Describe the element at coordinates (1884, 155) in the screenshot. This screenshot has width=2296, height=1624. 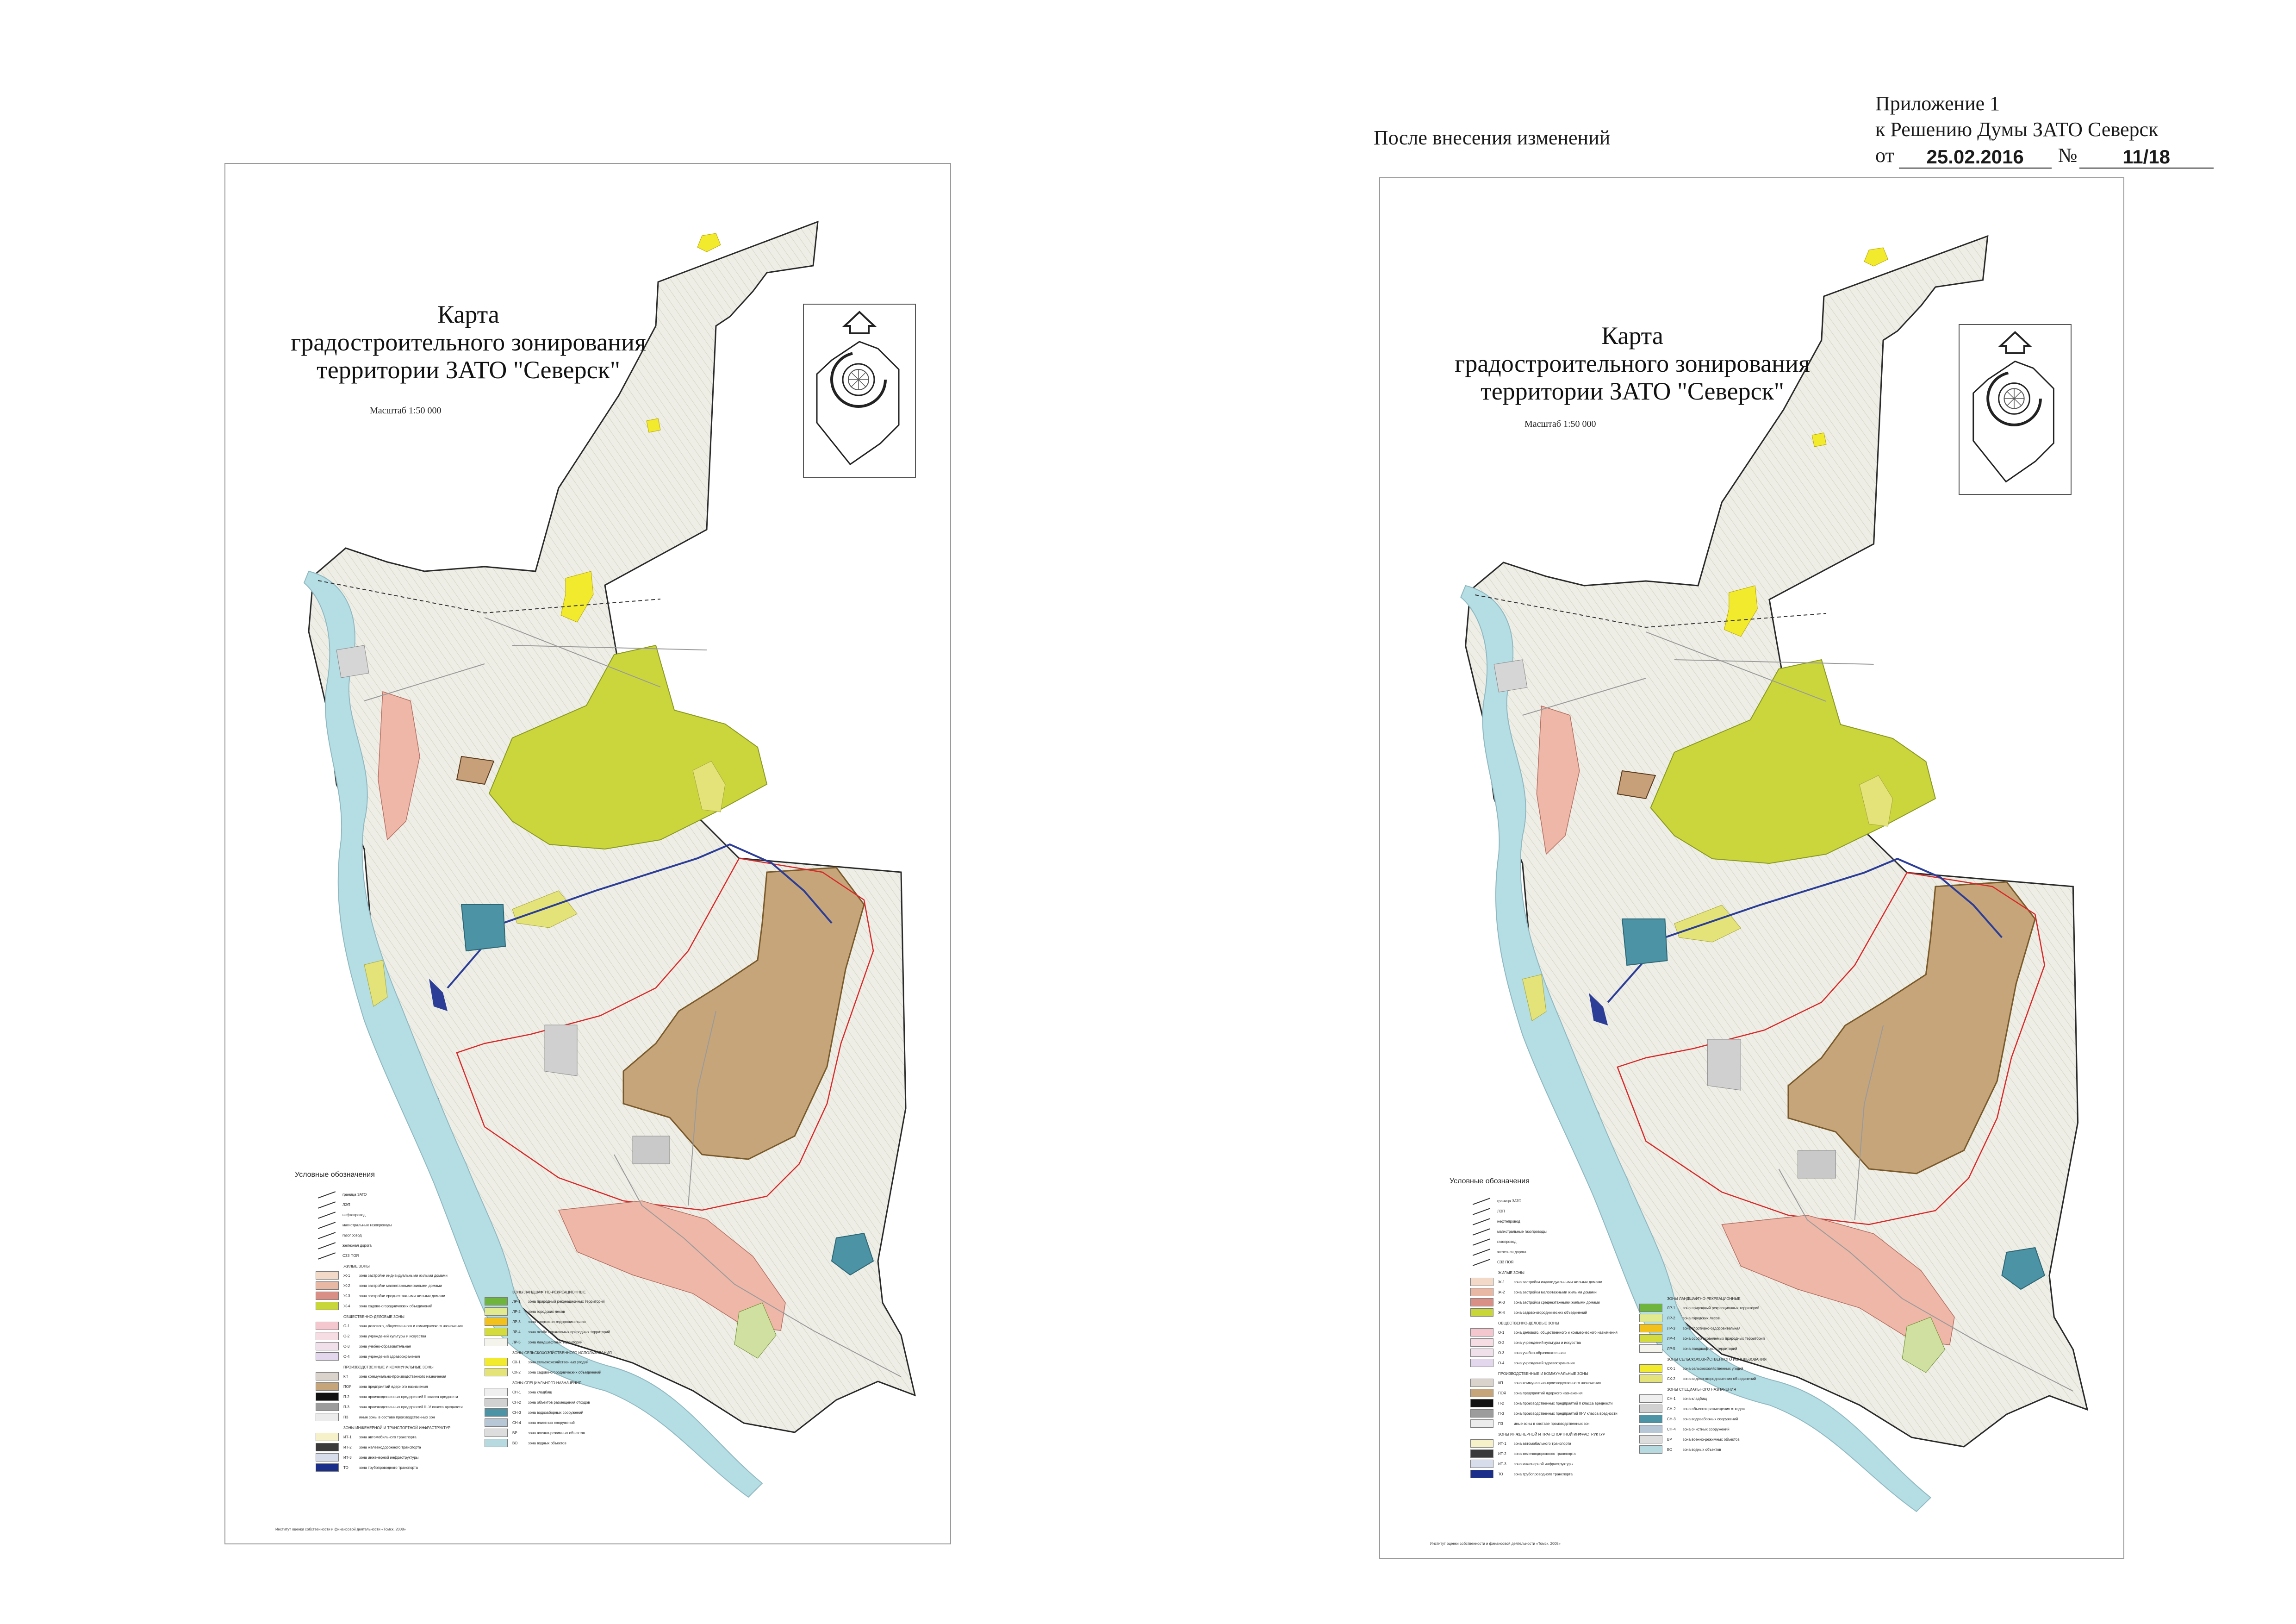
I see `date-prefix: от` at that location.